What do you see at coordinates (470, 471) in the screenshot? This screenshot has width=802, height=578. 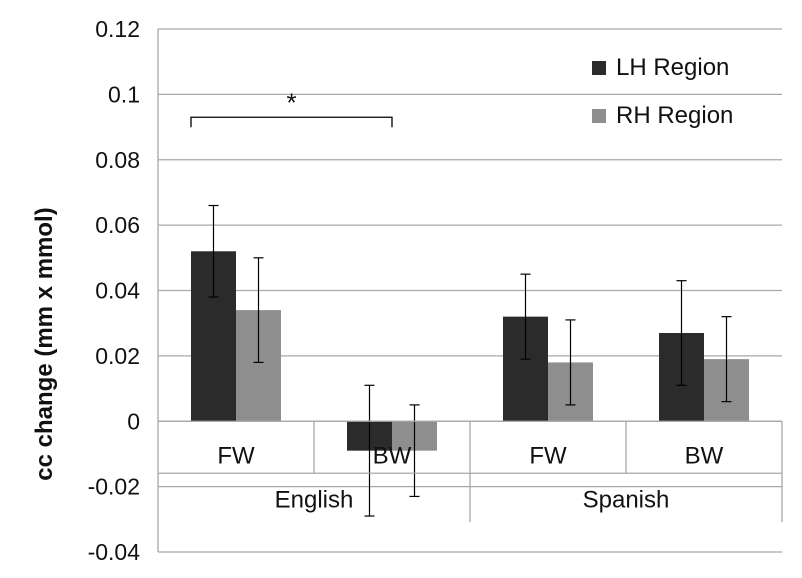 I see `category-axis: FW BW FW BW English Spanish` at bounding box center [470, 471].